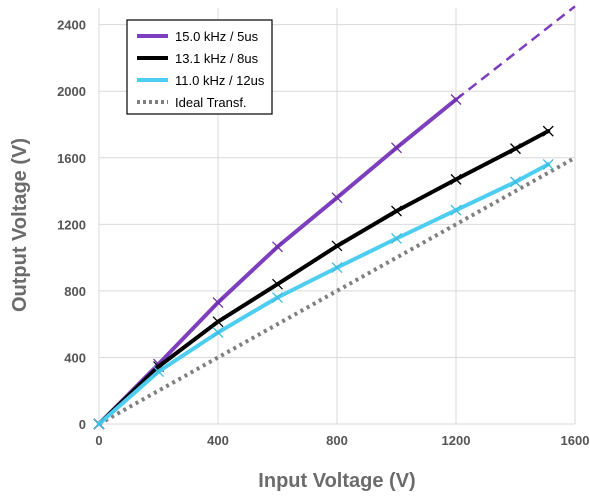 Image resolution: width=590 pixels, height=500 pixels. What do you see at coordinates (71, 25) in the screenshot?
I see `y-tick-label: 2400` at bounding box center [71, 25].